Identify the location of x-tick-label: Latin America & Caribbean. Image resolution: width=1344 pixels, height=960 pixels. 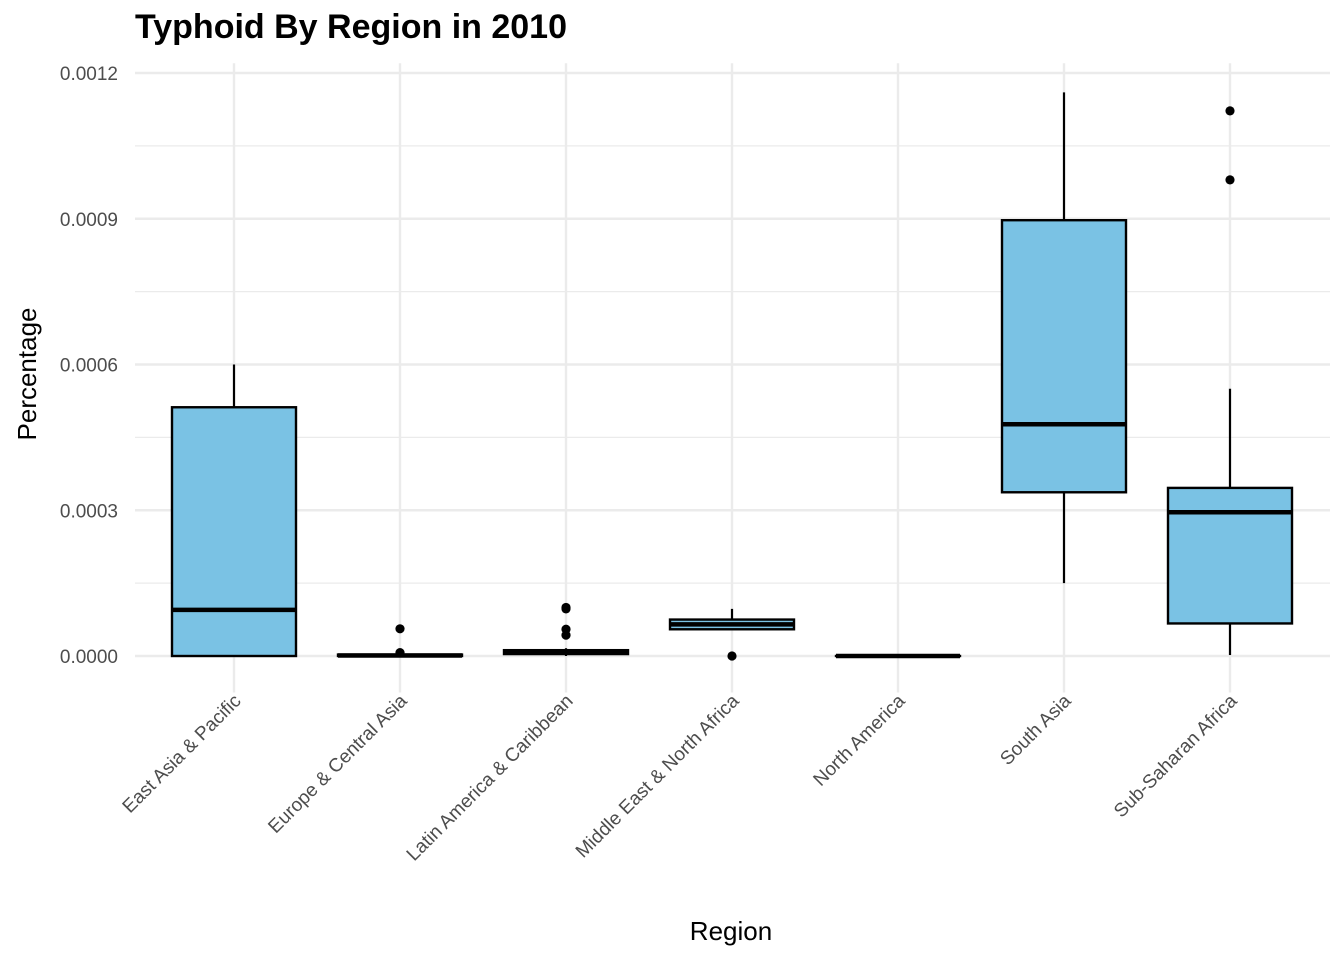
(490, 778).